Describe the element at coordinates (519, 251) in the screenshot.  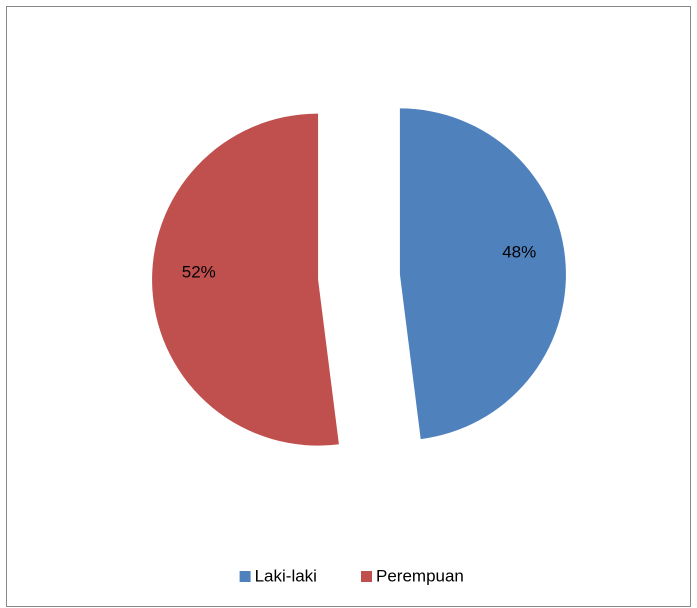
I see `data-label: 48%` at that location.